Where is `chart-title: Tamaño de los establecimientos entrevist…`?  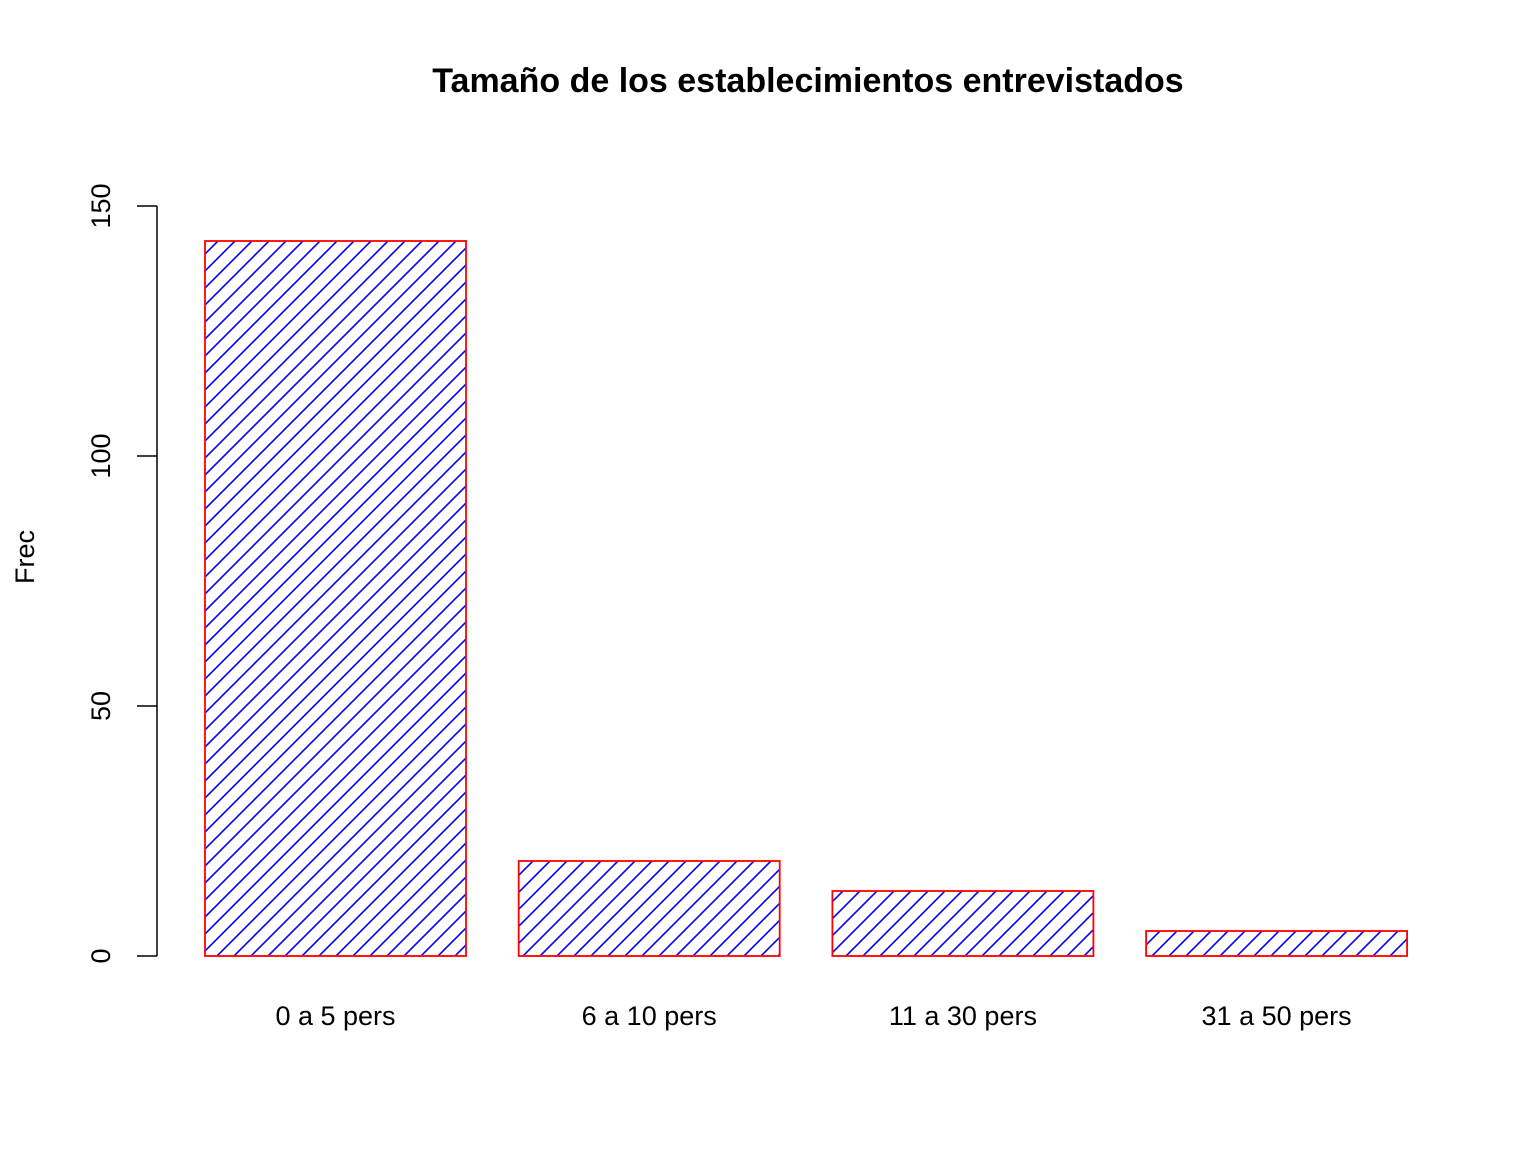
chart-title: Tamaño de los establecimientos entrevist… is located at coordinates (807, 81).